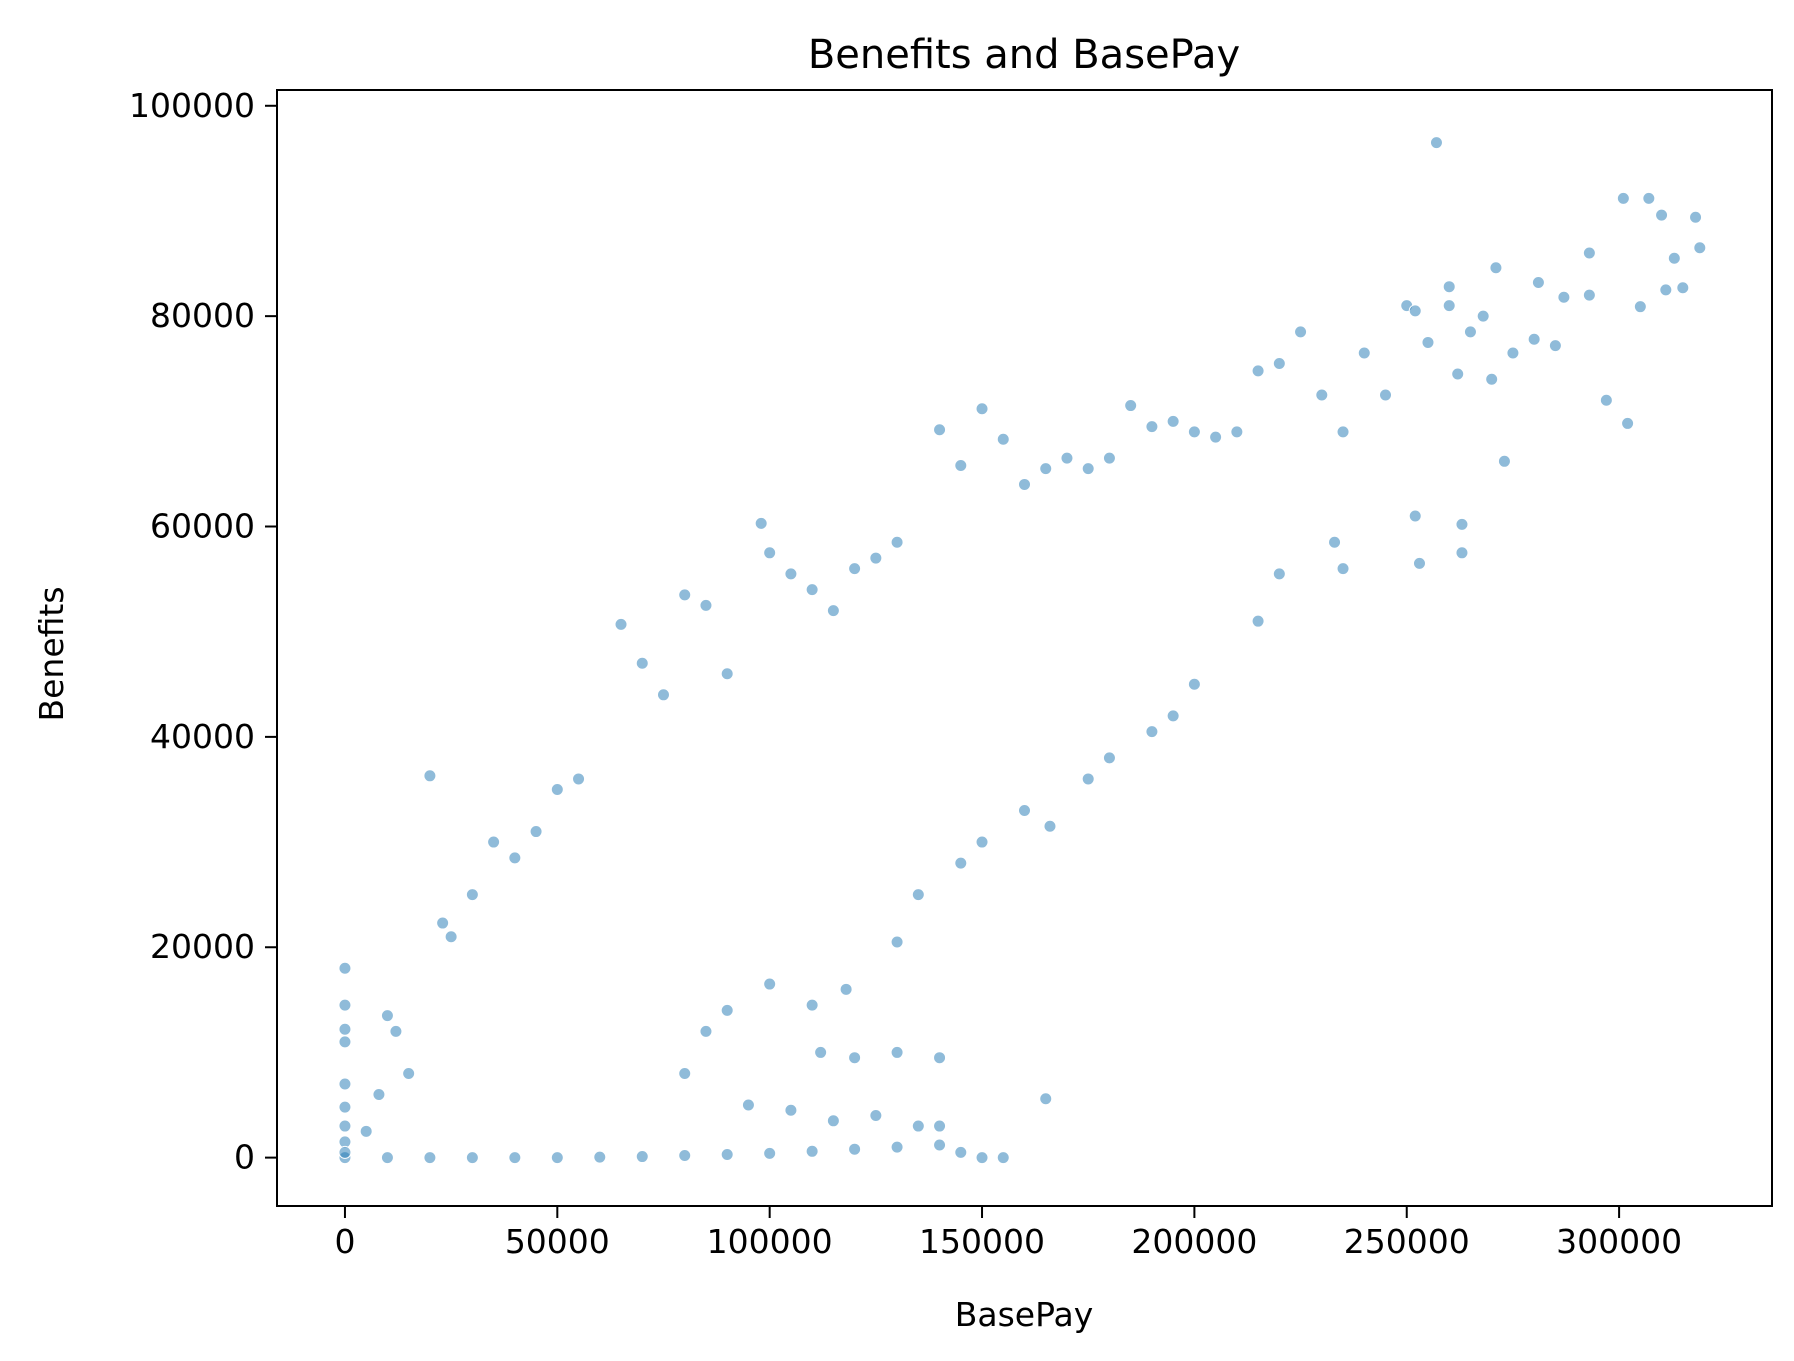  I want to click on x-tick-label: 0, so click(344, 1241).